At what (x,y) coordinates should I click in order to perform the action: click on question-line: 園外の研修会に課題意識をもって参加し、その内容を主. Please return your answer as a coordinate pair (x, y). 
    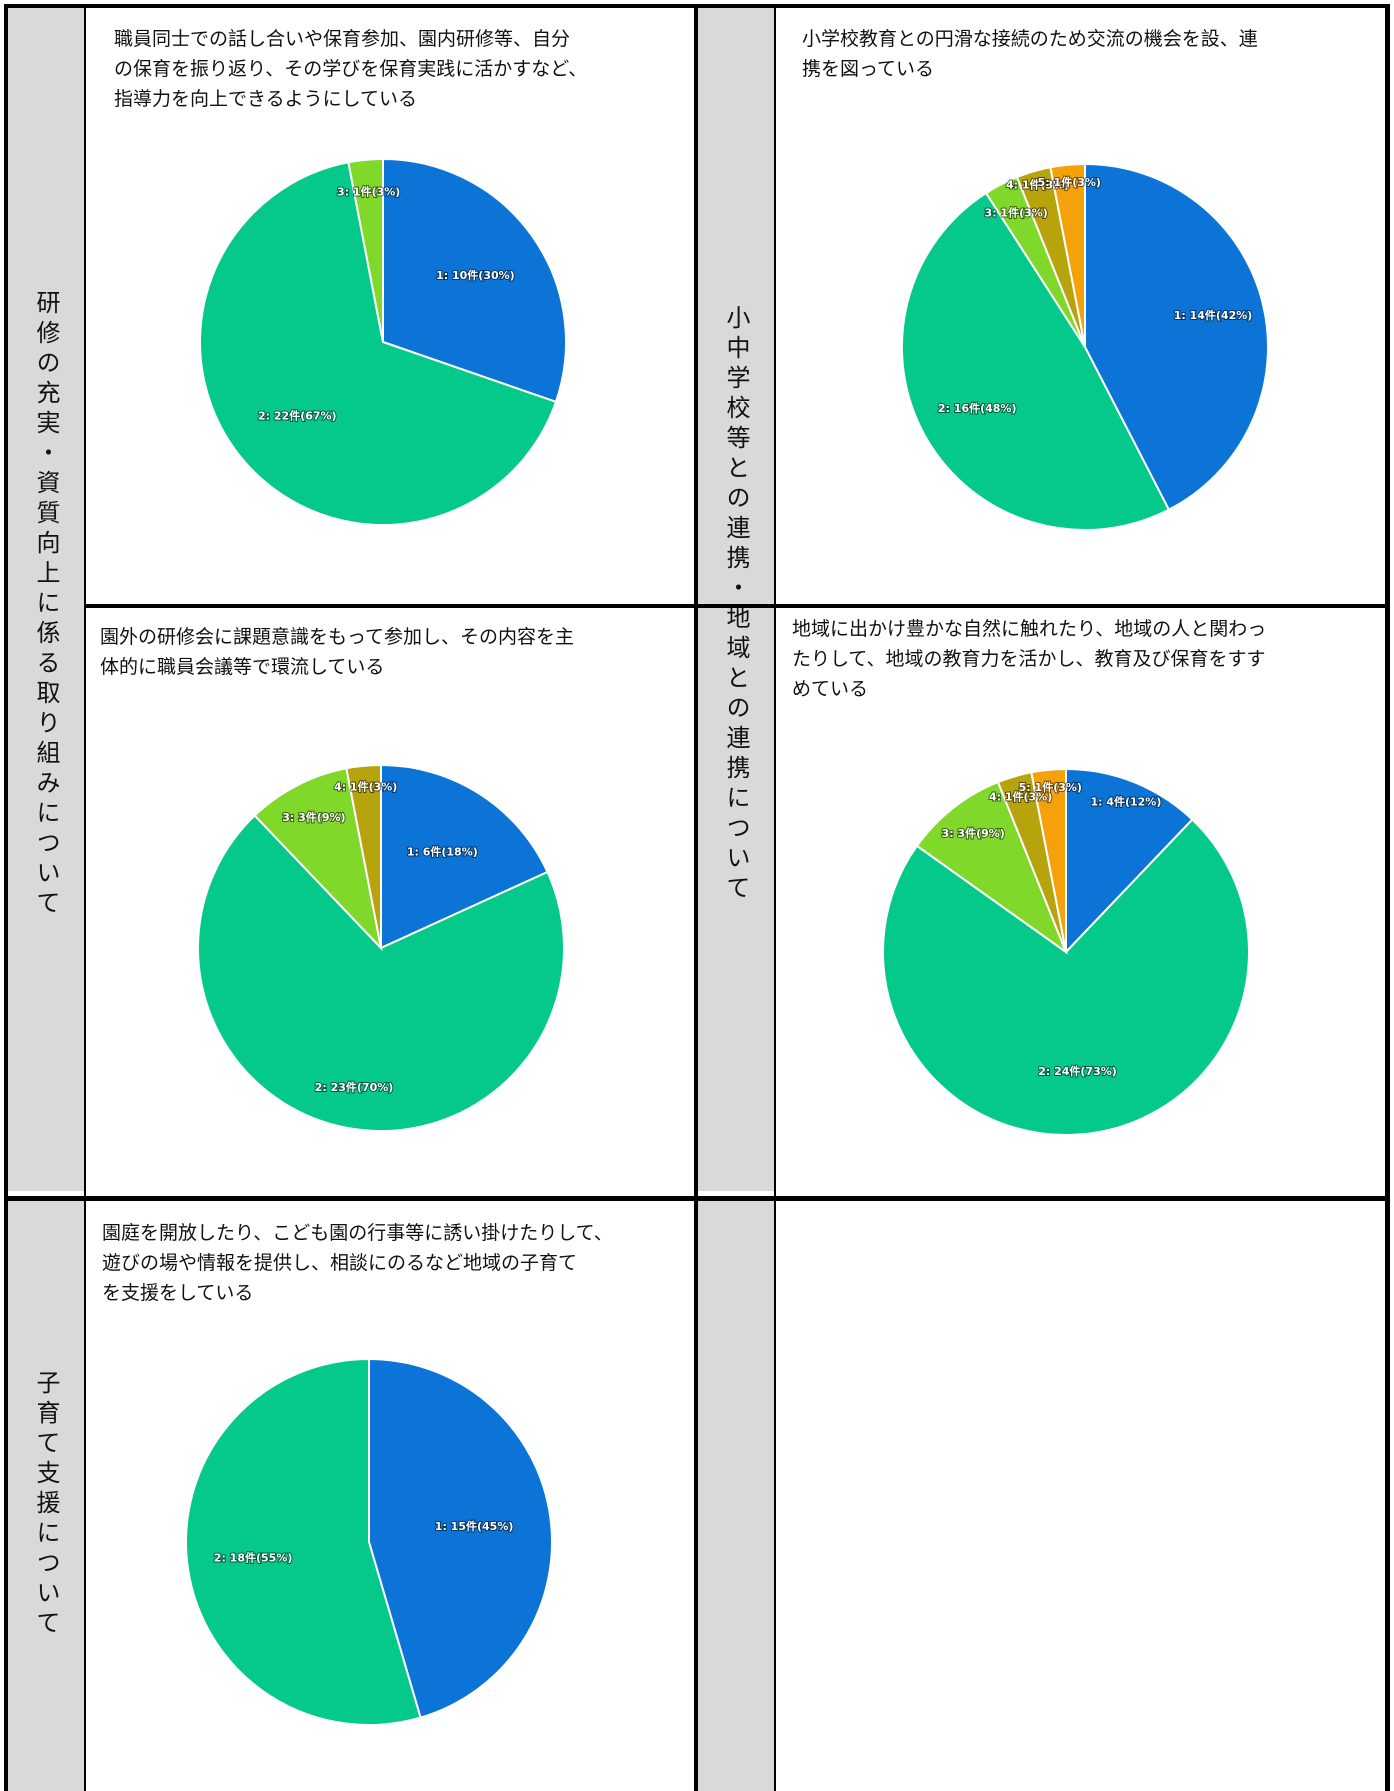
    Looking at the image, I should click on (337, 637).